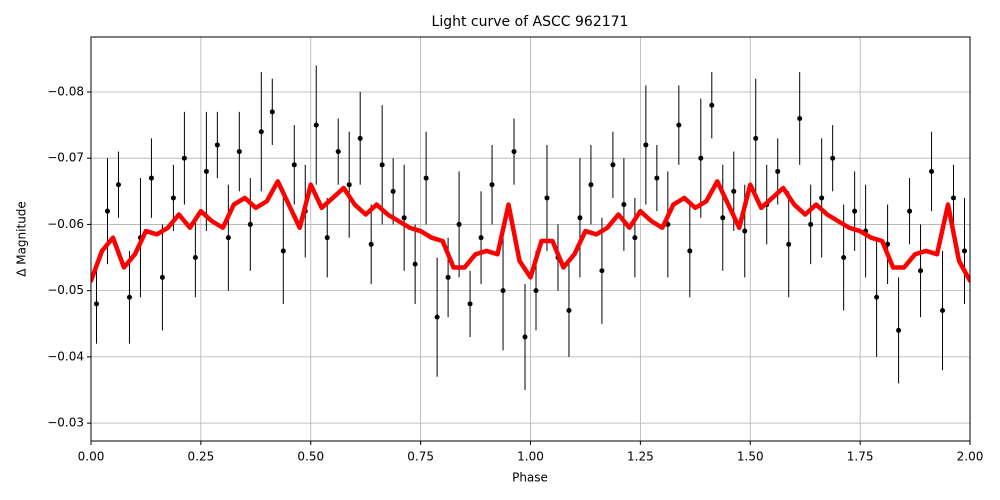  I want to click on y-tick-label: −0.07, so click(65, 158).